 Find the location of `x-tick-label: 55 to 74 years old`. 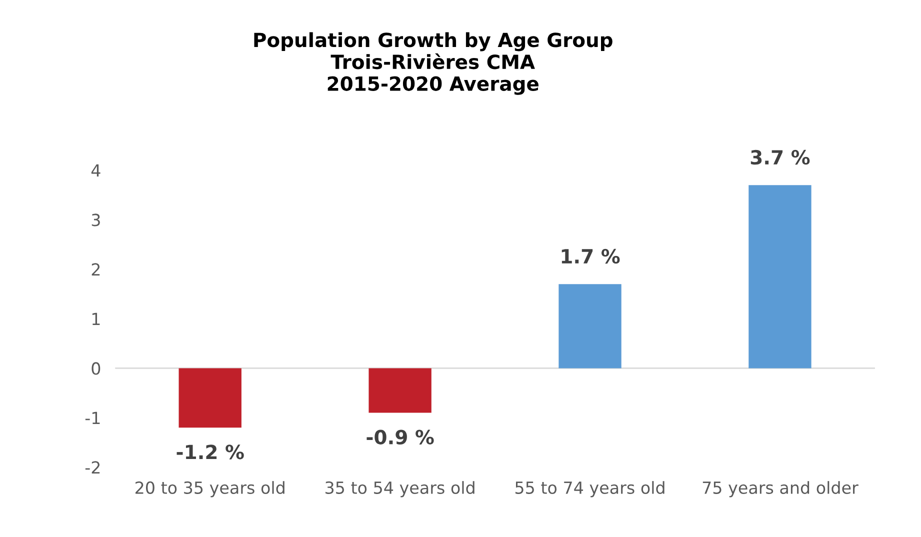

x-tick-label: 55 to 74 years old is located at coordinates (589, 489).